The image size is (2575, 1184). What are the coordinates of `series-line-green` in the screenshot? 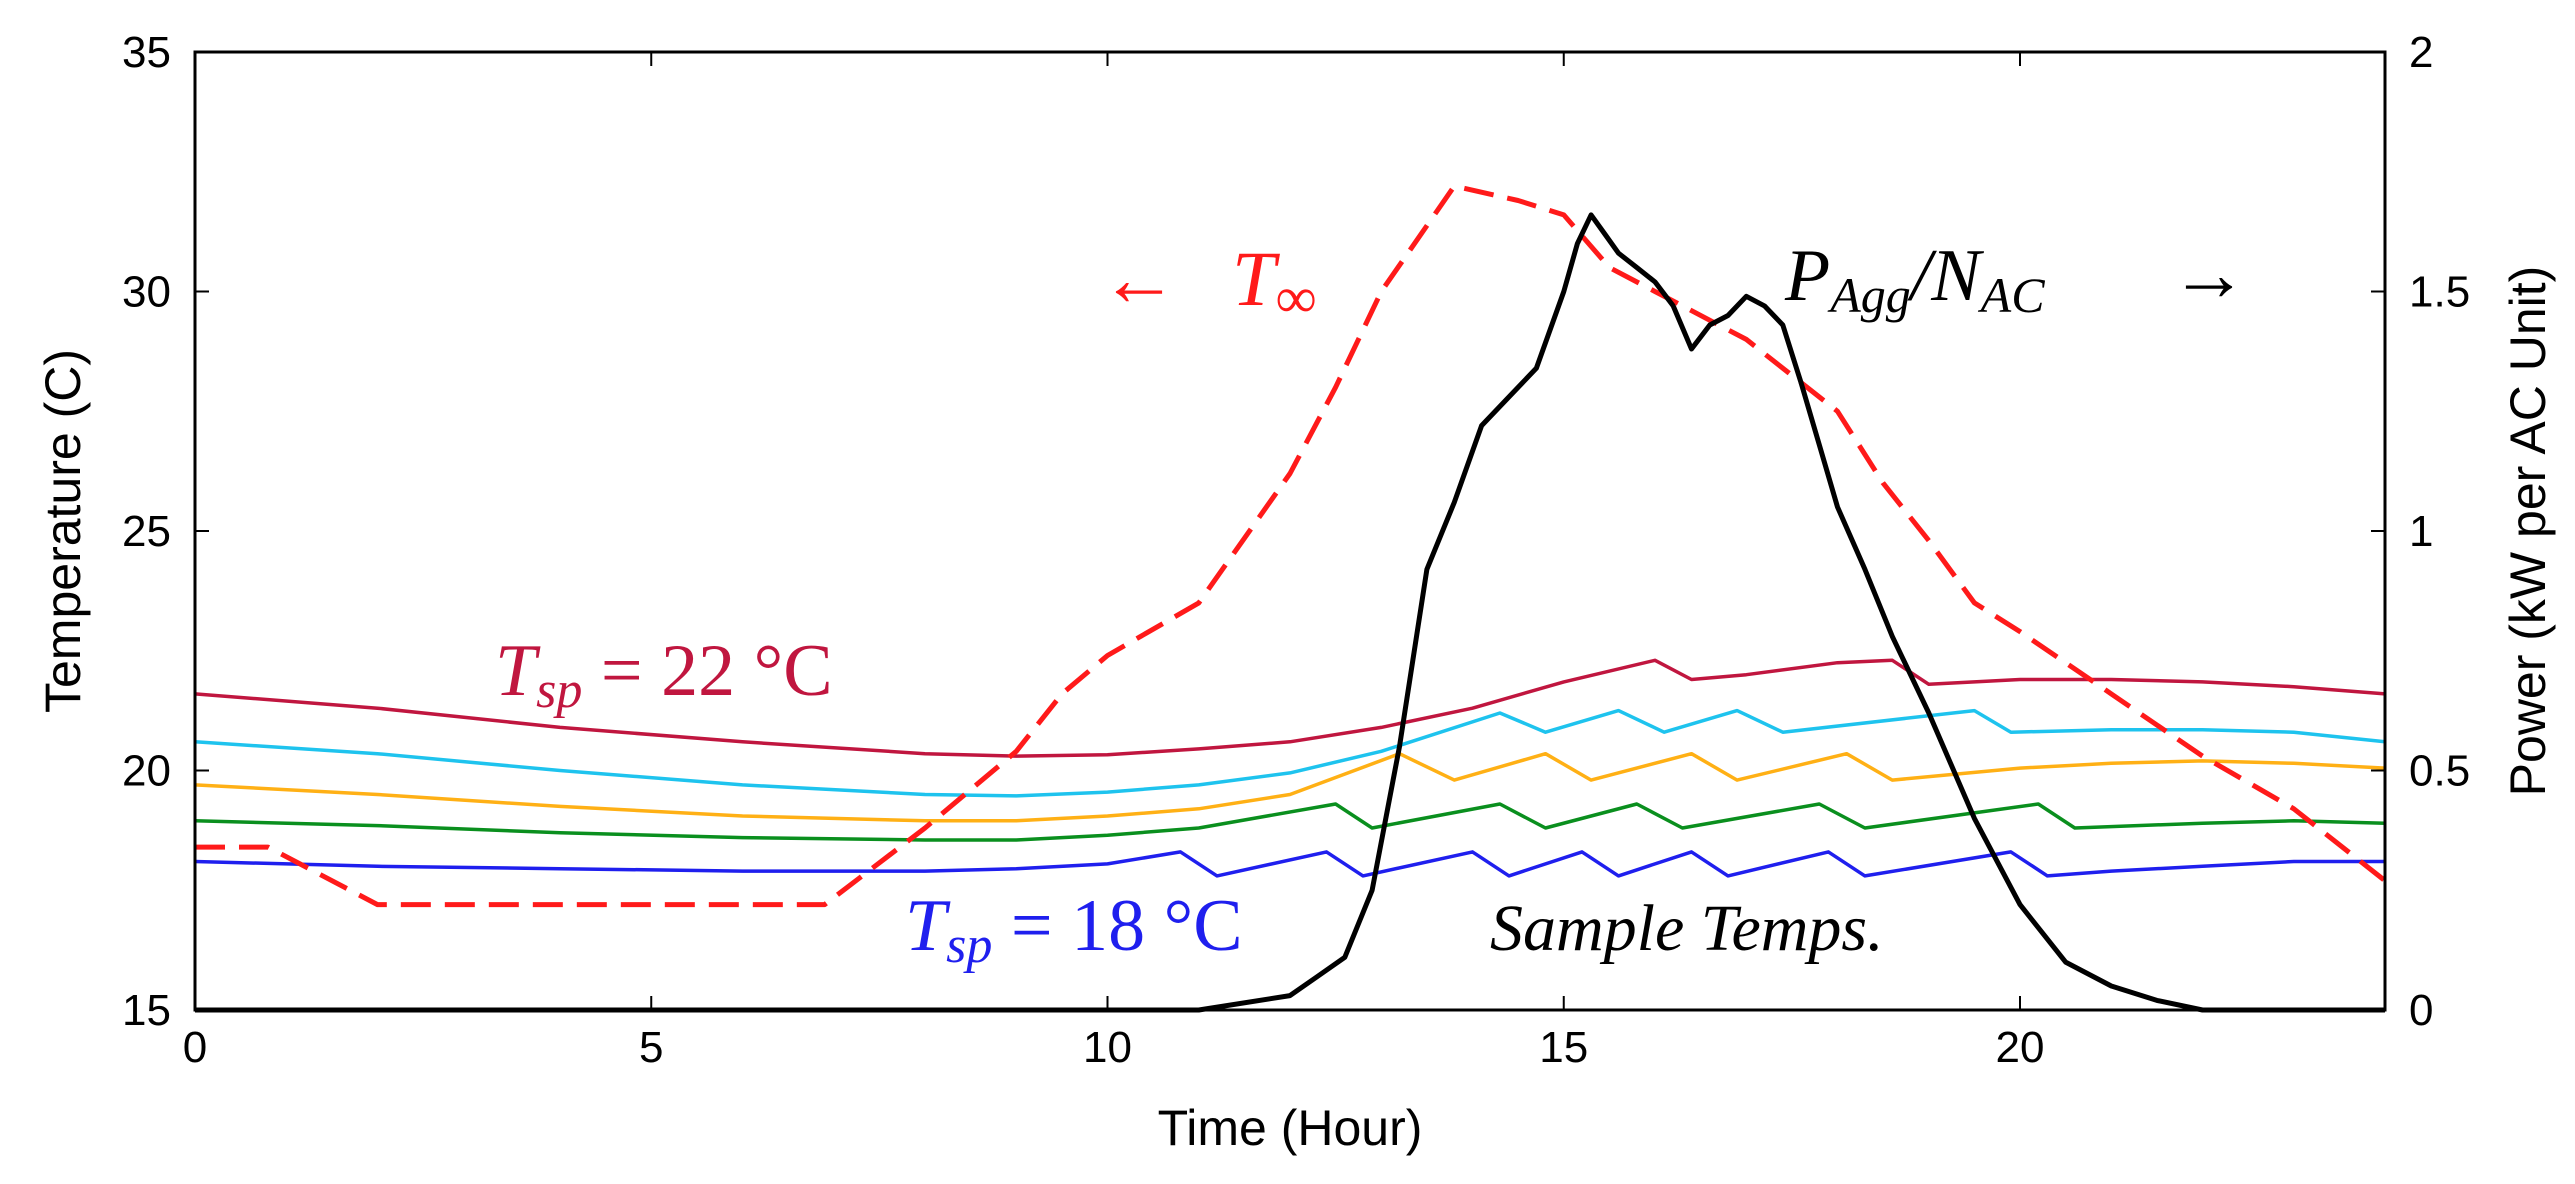 It's located at (1290, 822).